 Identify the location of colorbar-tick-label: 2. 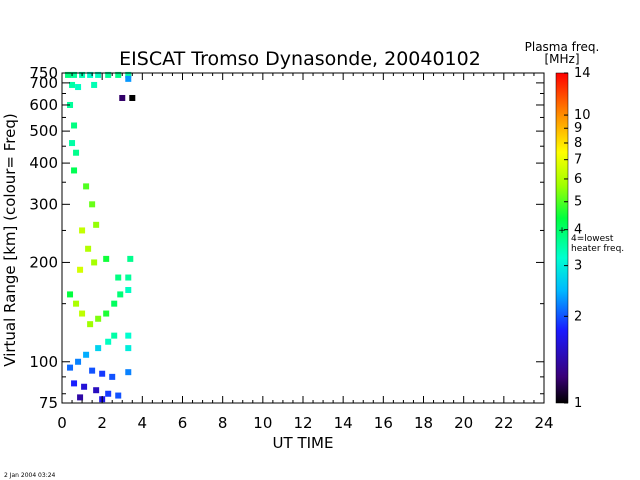
(578, 316).